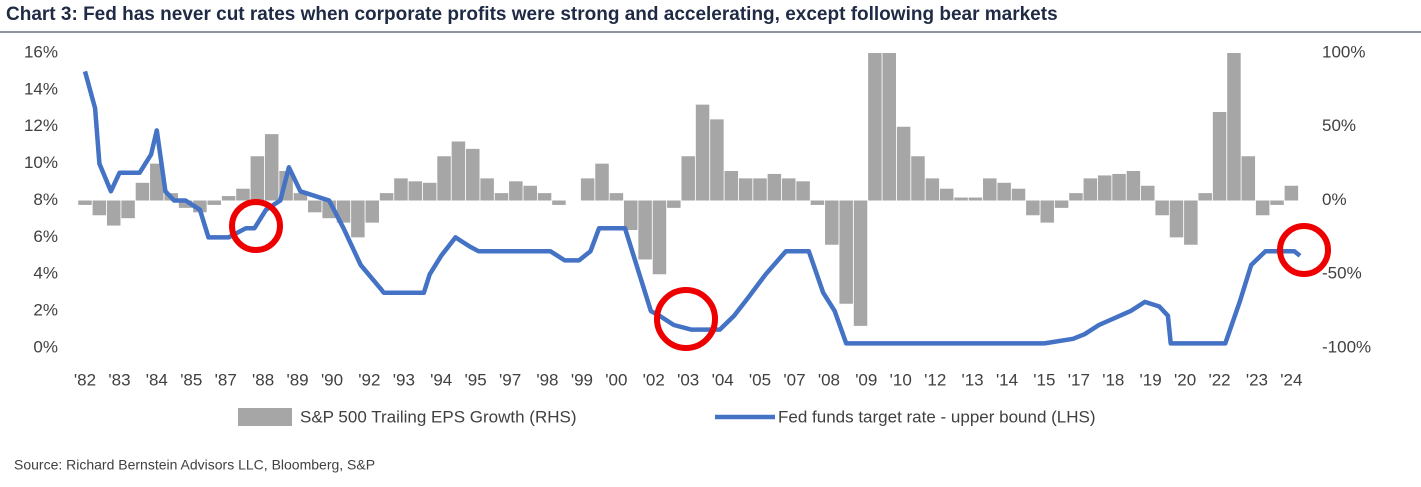  Describe the element at coordinates (263, 379) in the screenshot. I see `x-tick-label: '88` at that location.